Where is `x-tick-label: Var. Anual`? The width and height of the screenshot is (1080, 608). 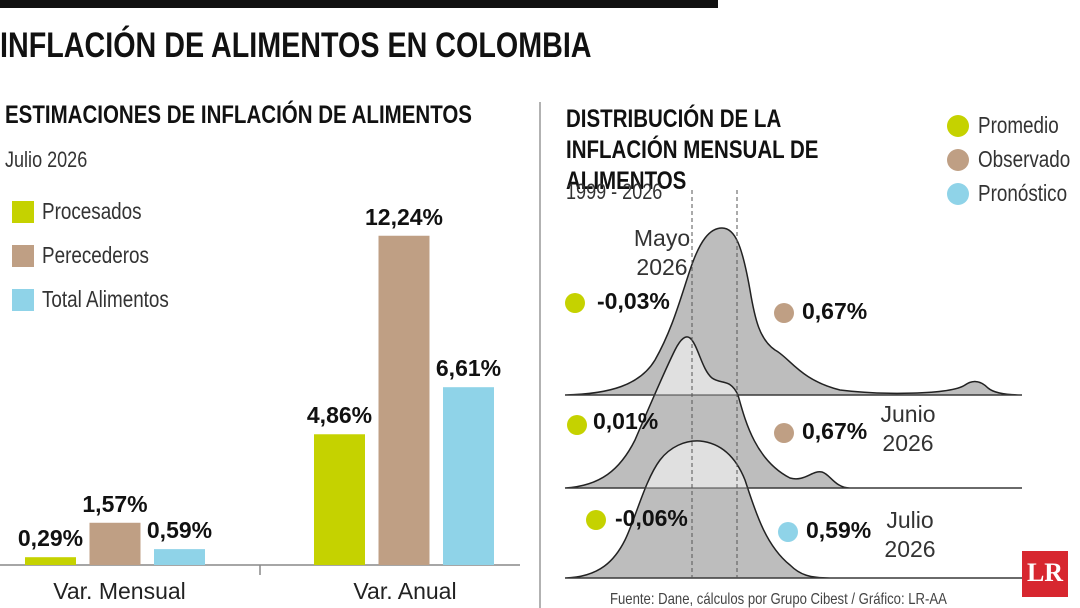
x-tick-label: Var. Anual is located at coordinates (405, 591).